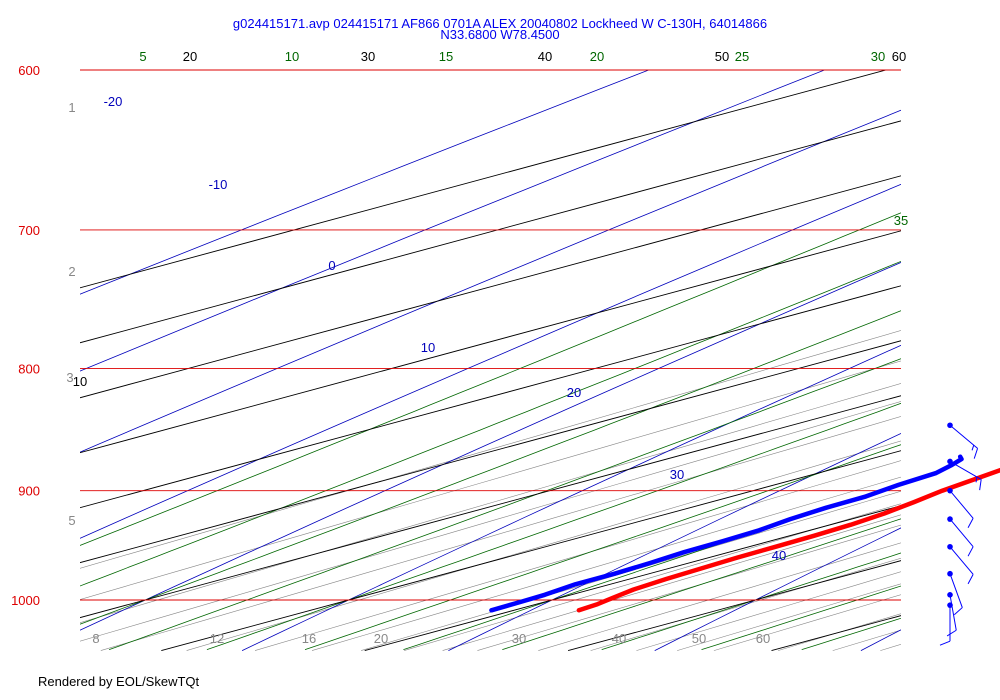 The width and height of the screenshot is (1000, 700). Describe the element at coordinates (763, 638) in the screenshot. I see `mixing-ratio-label: 60` at that location.